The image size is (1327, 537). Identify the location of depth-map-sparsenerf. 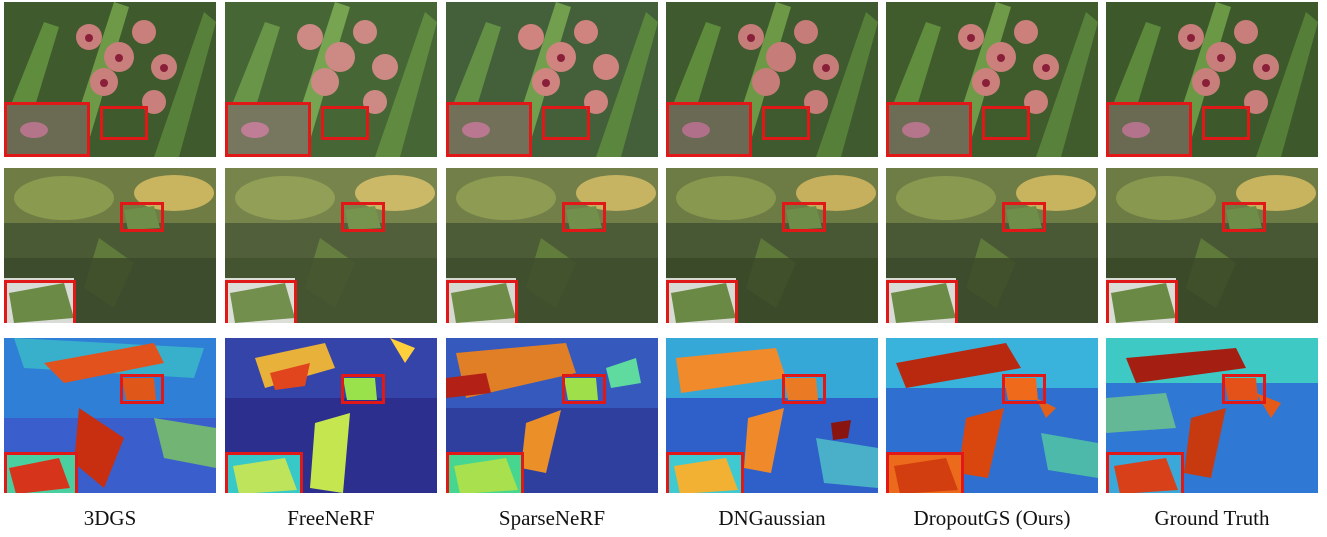
(552, 415).